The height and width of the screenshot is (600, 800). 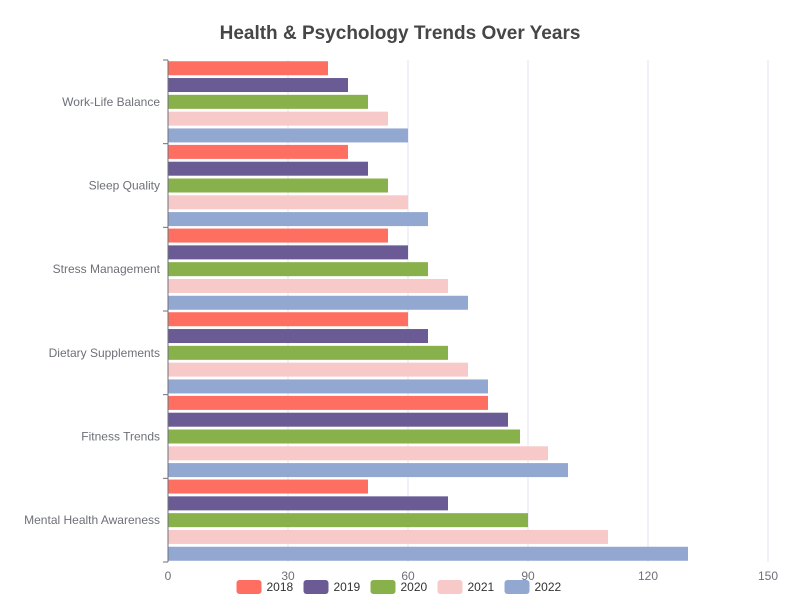 I want to click on y-category-label: Mental Health Awareness, so click(x=92, y=520).